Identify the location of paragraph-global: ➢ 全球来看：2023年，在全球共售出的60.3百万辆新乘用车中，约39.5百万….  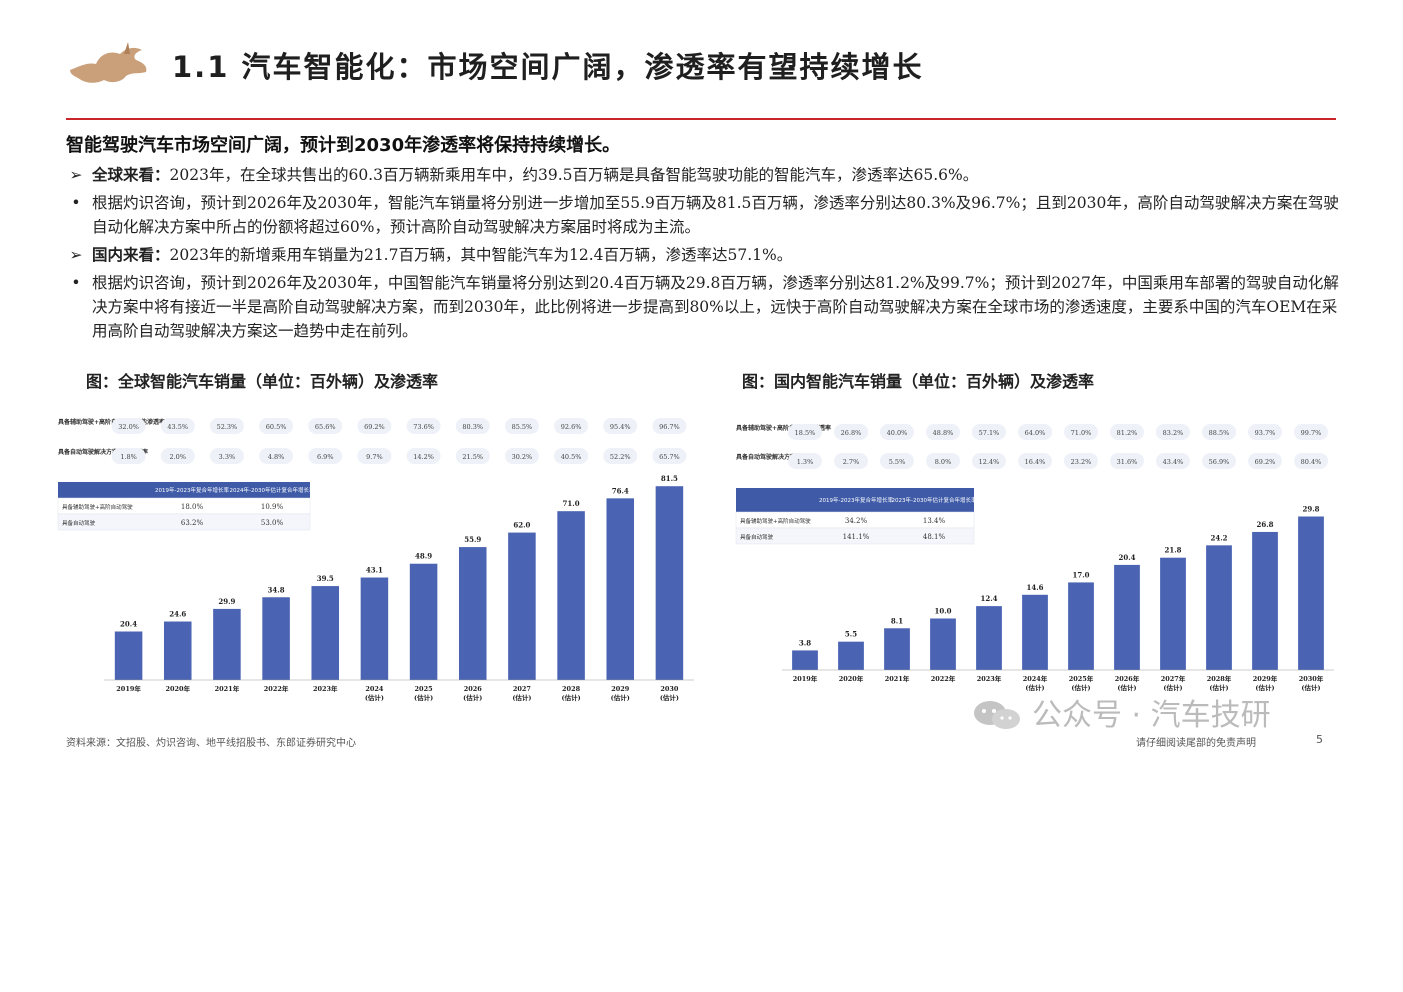
(708, 175).